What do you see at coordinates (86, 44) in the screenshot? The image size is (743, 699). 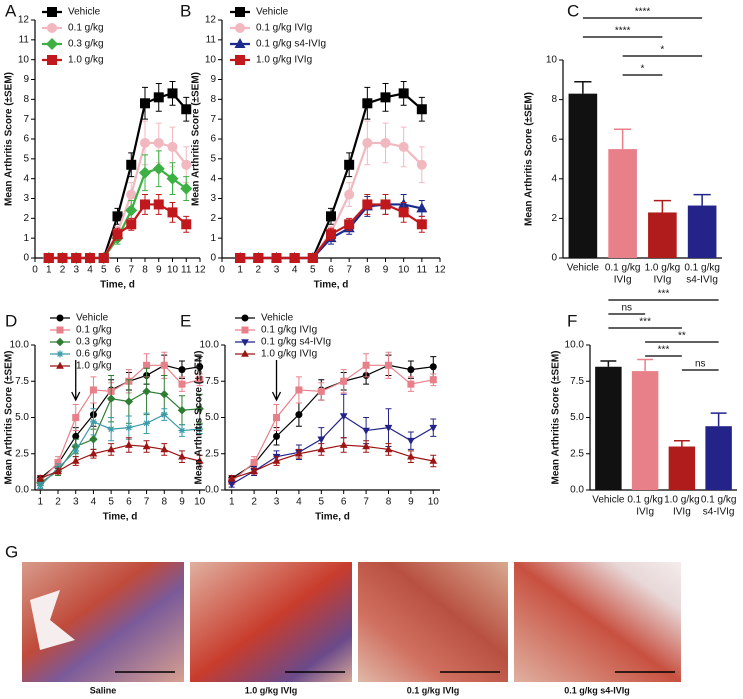 I see `legend-label: 0.3 g/kg` at bounding box center [86, 44].